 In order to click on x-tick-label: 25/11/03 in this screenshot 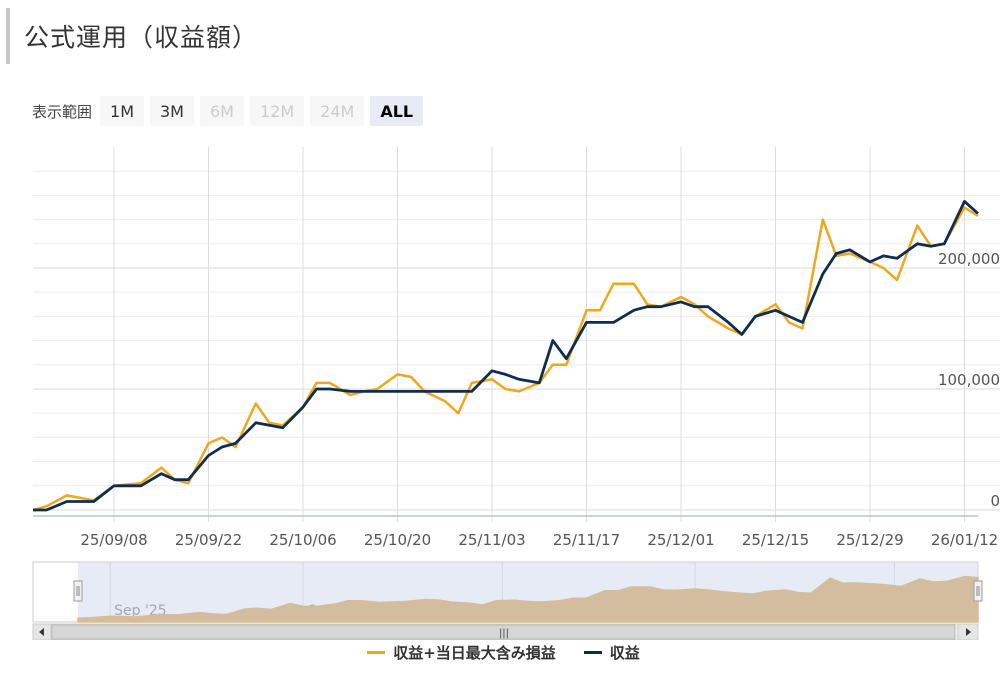, I will do `click(491, 540)`.